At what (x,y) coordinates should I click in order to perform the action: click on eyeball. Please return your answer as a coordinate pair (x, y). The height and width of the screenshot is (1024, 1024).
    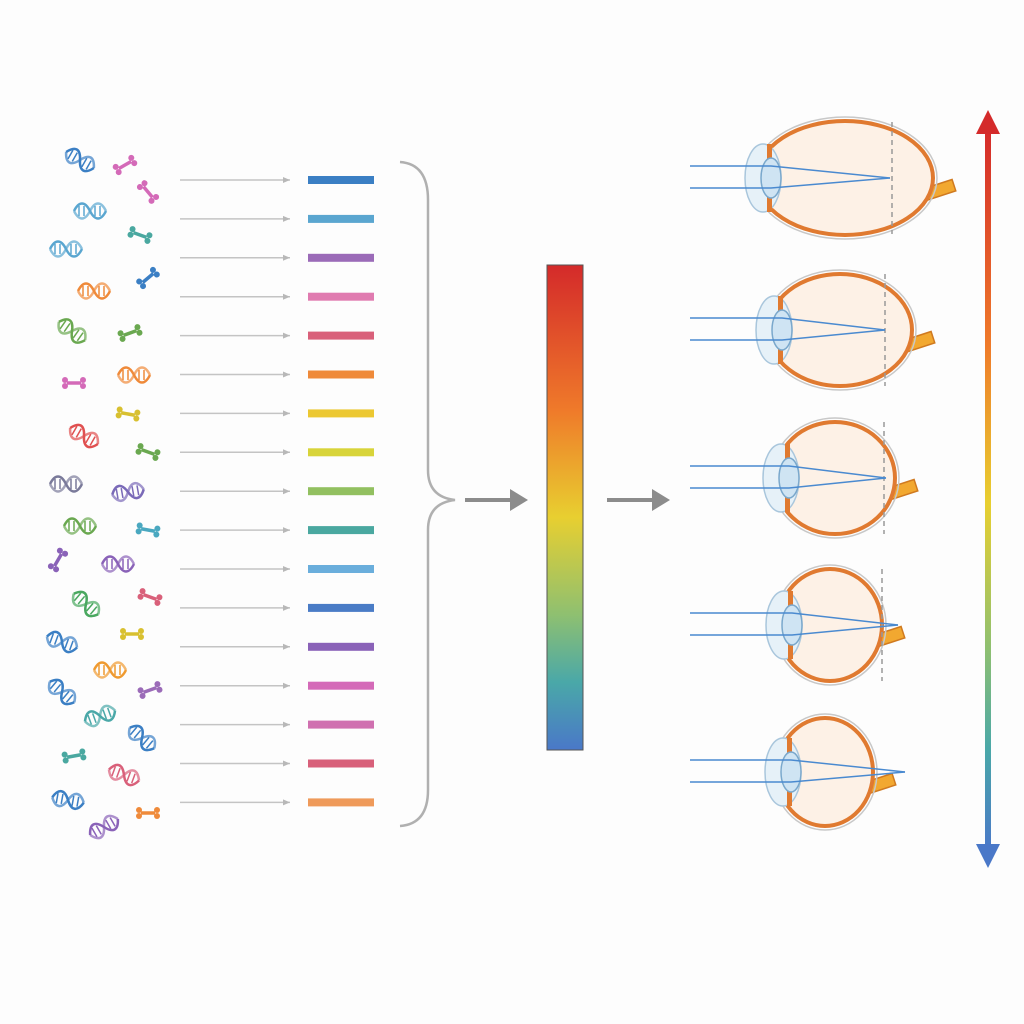
    Looking at the image, I should click on (845, 178).